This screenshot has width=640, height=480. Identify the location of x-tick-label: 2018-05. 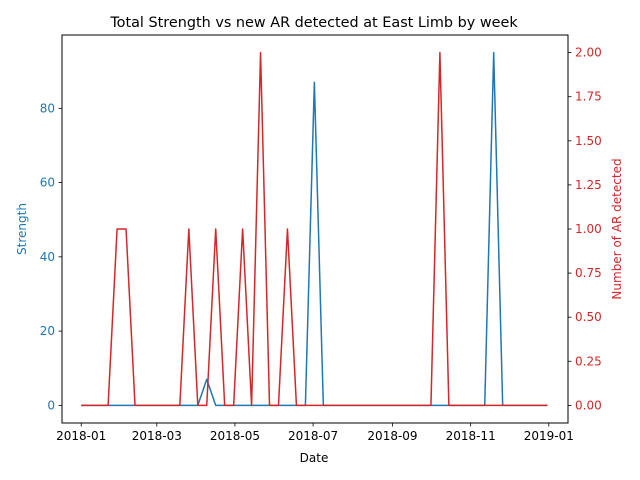
(235, 436).